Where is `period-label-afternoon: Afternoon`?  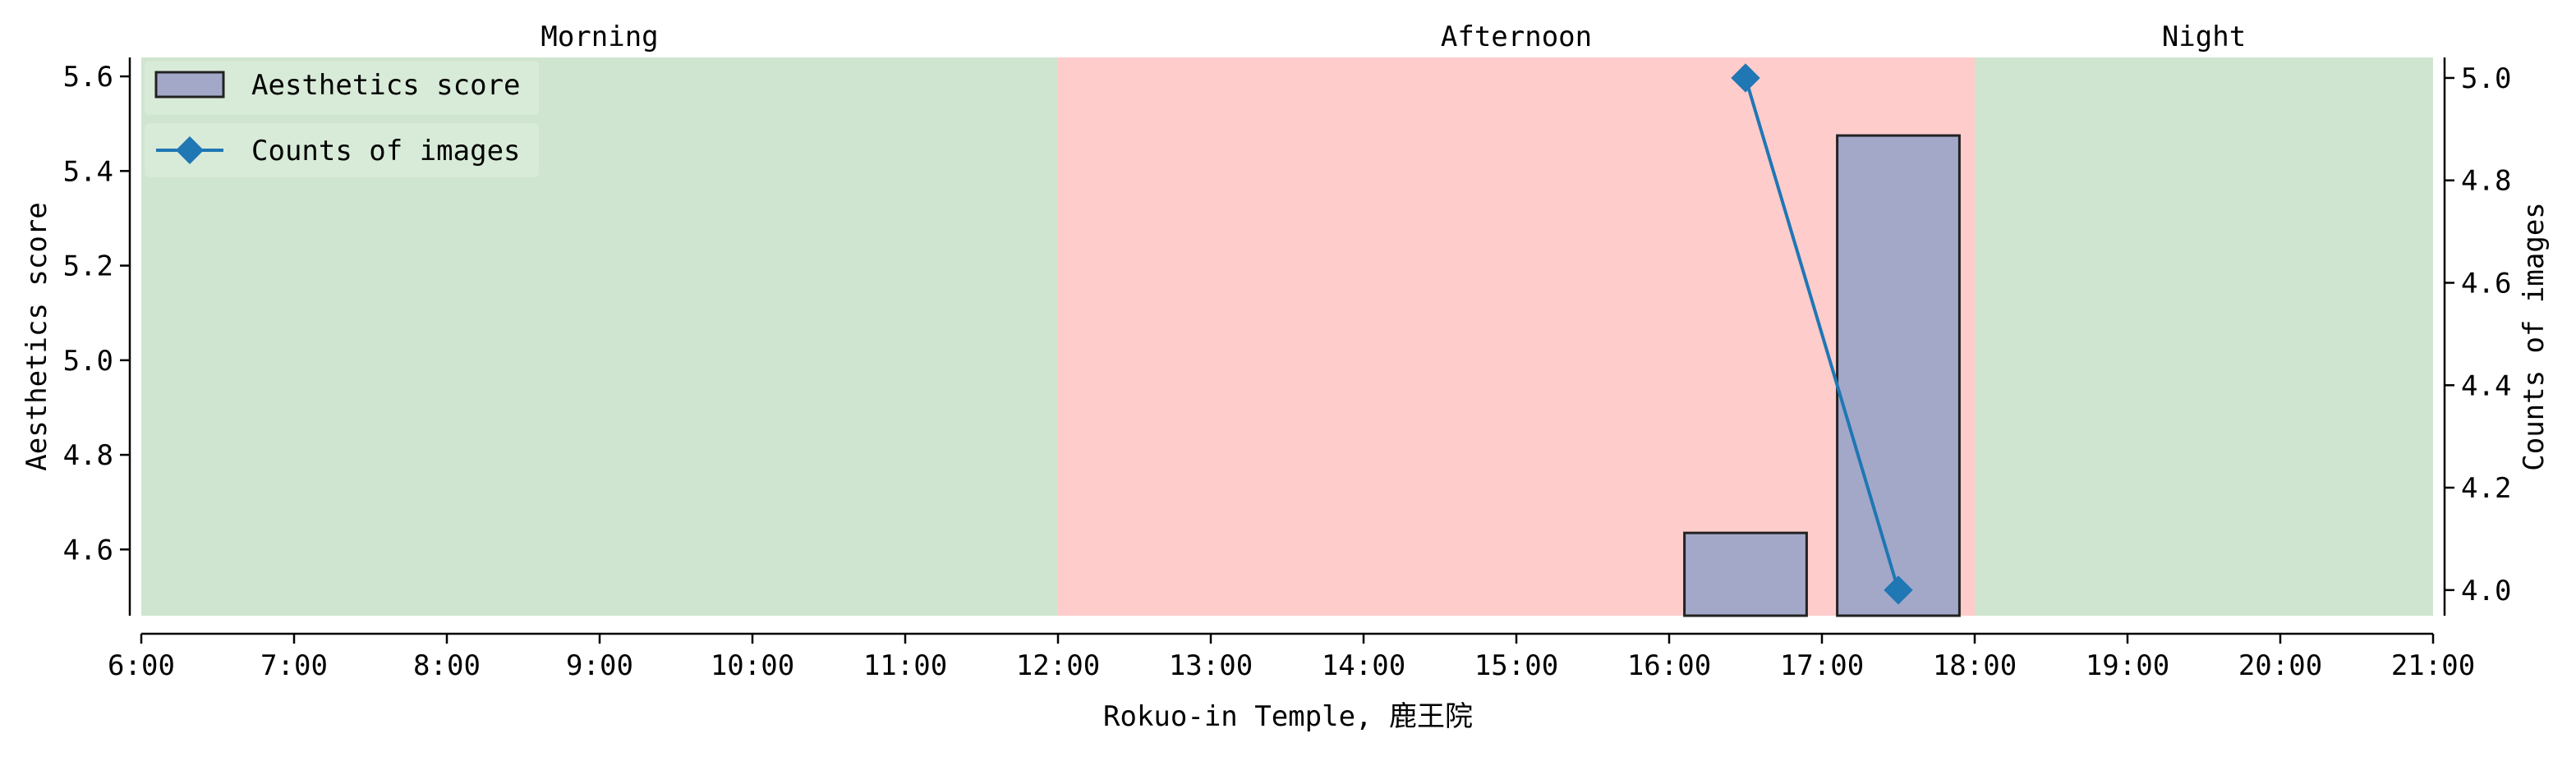 period-label-afternoon: Afternoon is located at coordinates (1517, 37).